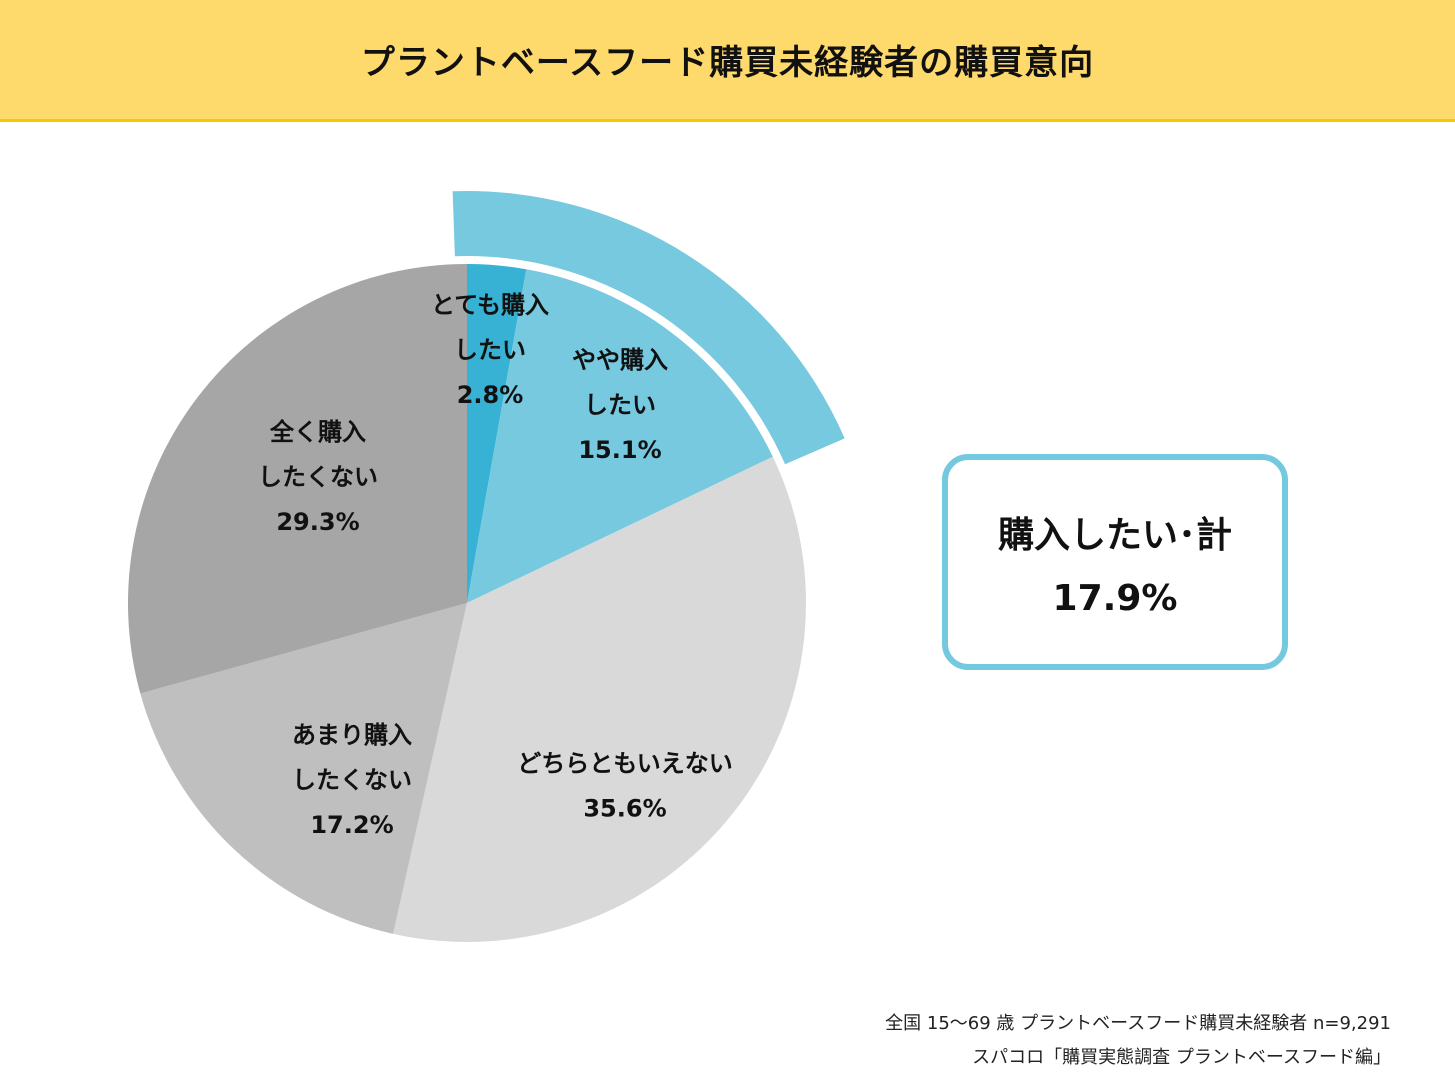  Describe the element at coordinates (317, 432) in the screenshot. I see `slice-5-label-line-1: 全く購入` at that location.